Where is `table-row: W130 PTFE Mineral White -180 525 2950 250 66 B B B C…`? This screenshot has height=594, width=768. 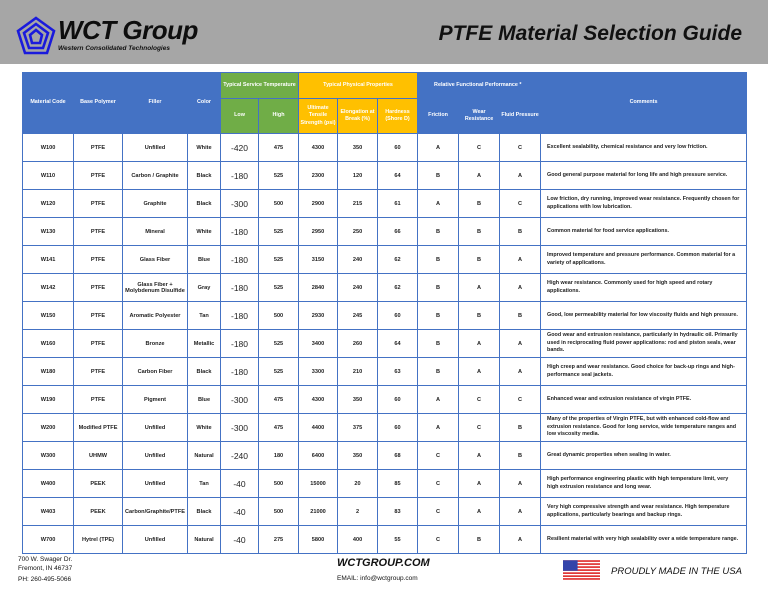 table-row: W130 PTFE Mineral White -180 525 2950 250 66 B B B C… is located at coordinates (385, 231).